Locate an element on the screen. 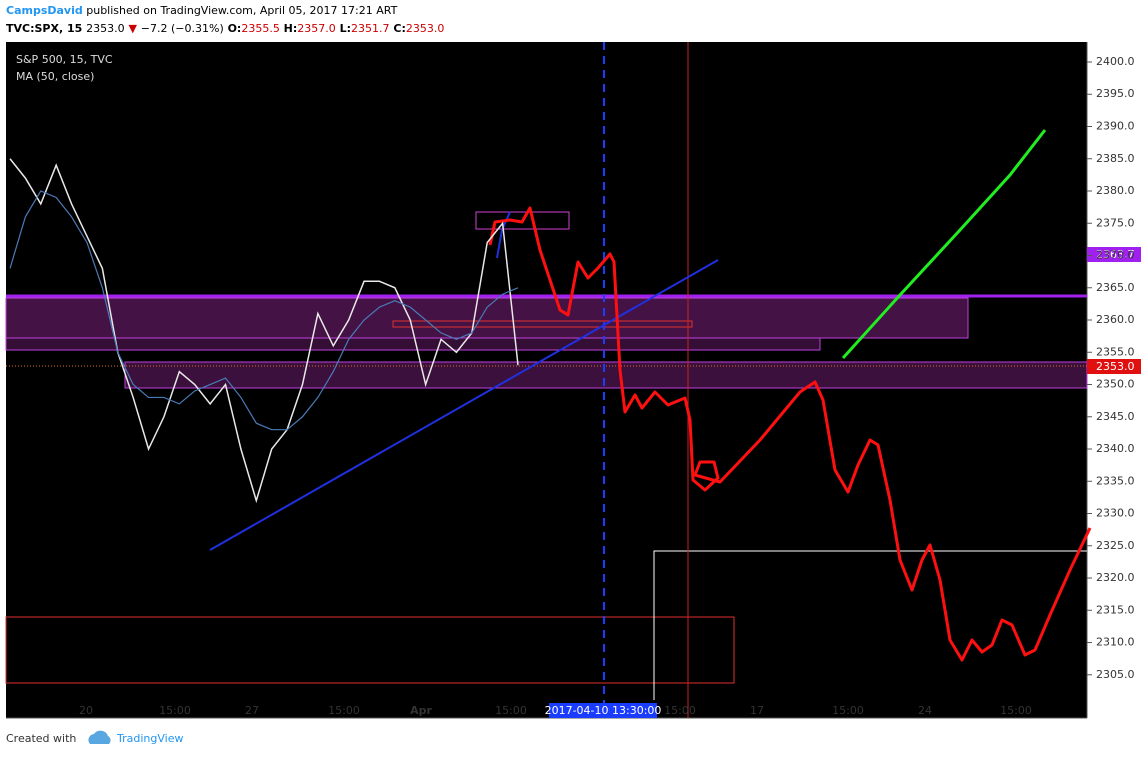 This screenshot has width=1141, height=760. projection is located at coordinates (944, 244).